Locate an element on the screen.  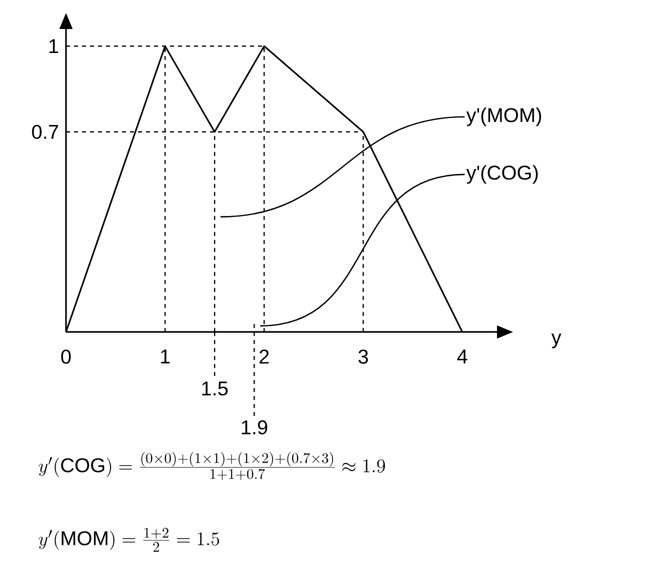
x-tick-label: 1 is located at coordinates (165, 357).